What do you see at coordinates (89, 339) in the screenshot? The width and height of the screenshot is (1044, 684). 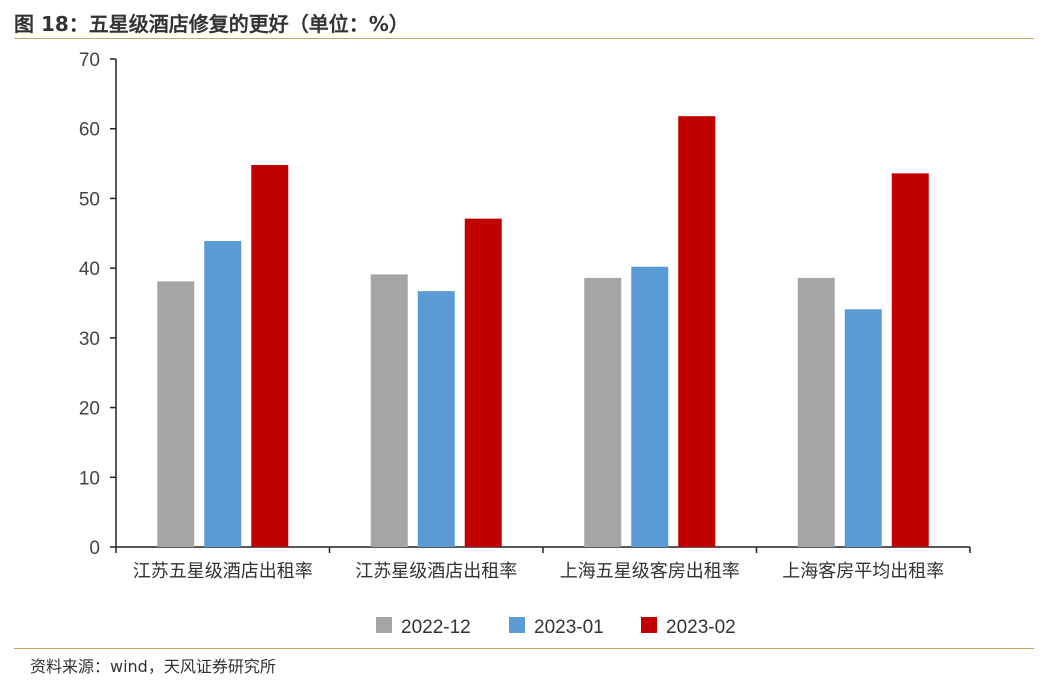 I see `y-tick-label: 30` at bounding box center [89, 339].